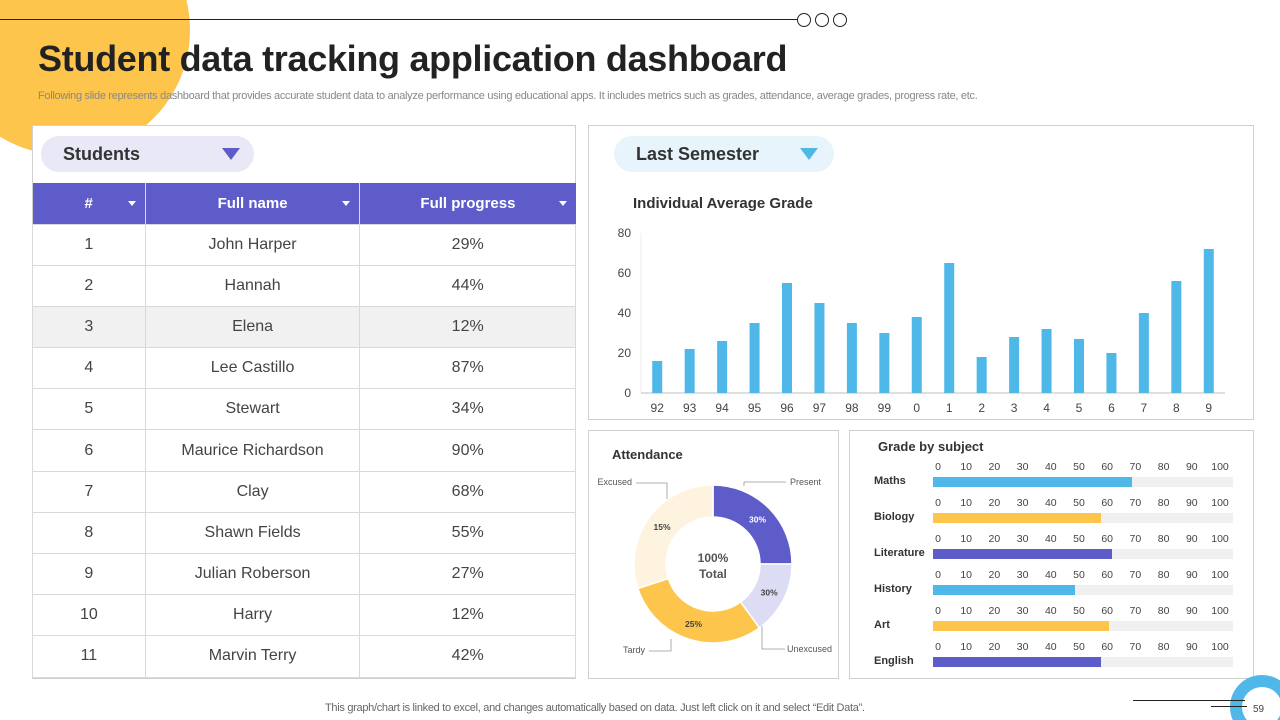 Image resolution: width=1280 pixels, height=720 pixels. Describe the element at coordinates (253, 574) in the screenshot. I see `cell-name: Julian Roberson` at that location.